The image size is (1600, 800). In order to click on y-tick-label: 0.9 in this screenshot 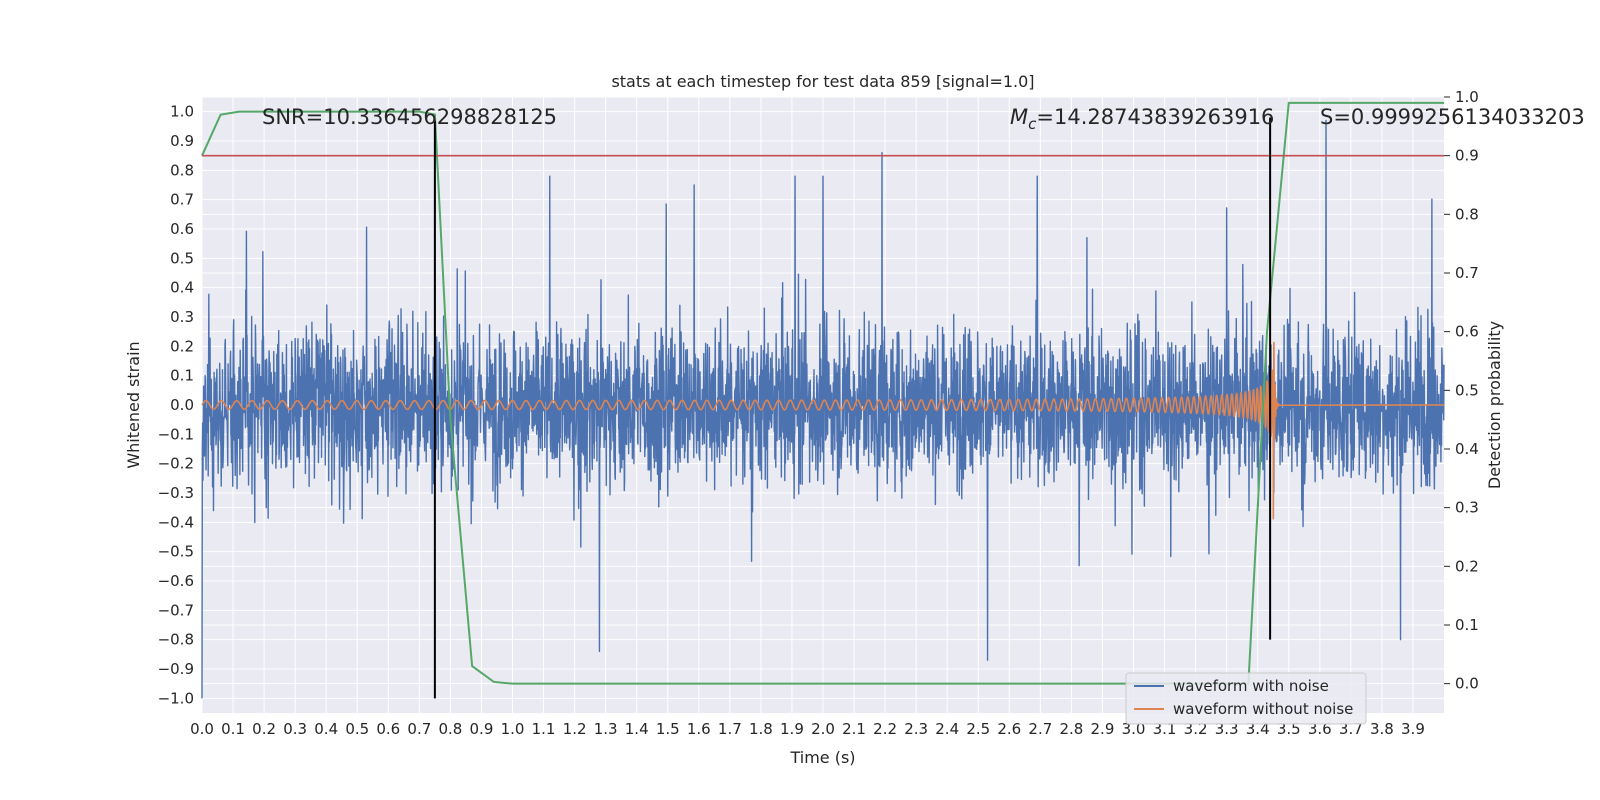, I will do `click(182, 141)`.